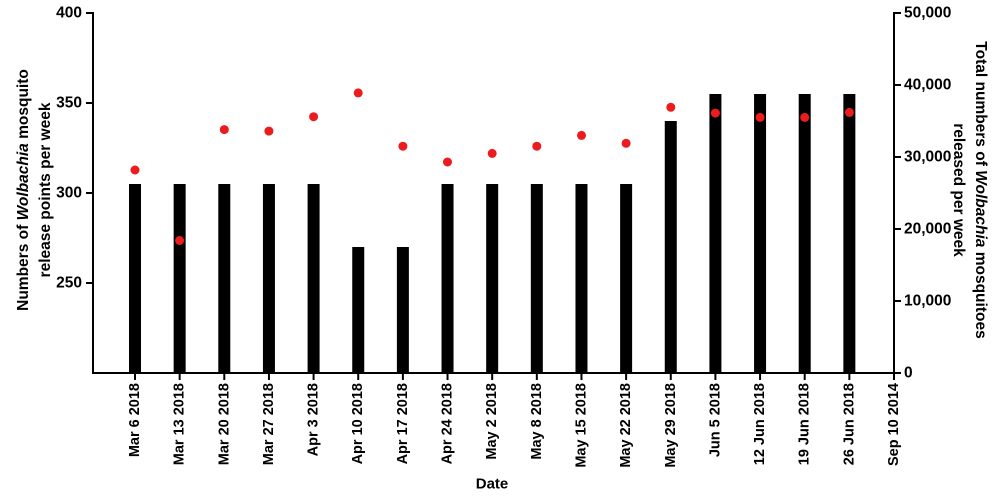 The height and width of the screenshot is (503, 1000). Describe the element at coordinates (69, 193) in the screenshot. I see `left-axis-tick-label: 300` at that location.